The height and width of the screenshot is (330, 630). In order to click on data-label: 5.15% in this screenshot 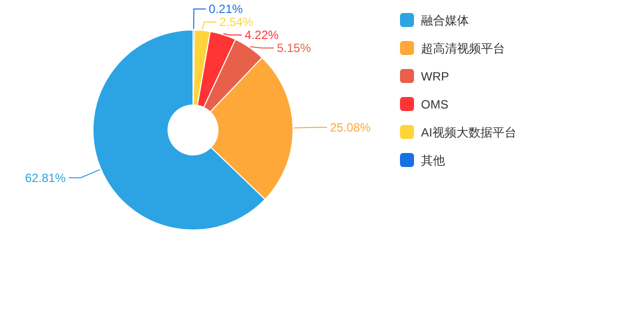, I will do `click(294, 48)`.